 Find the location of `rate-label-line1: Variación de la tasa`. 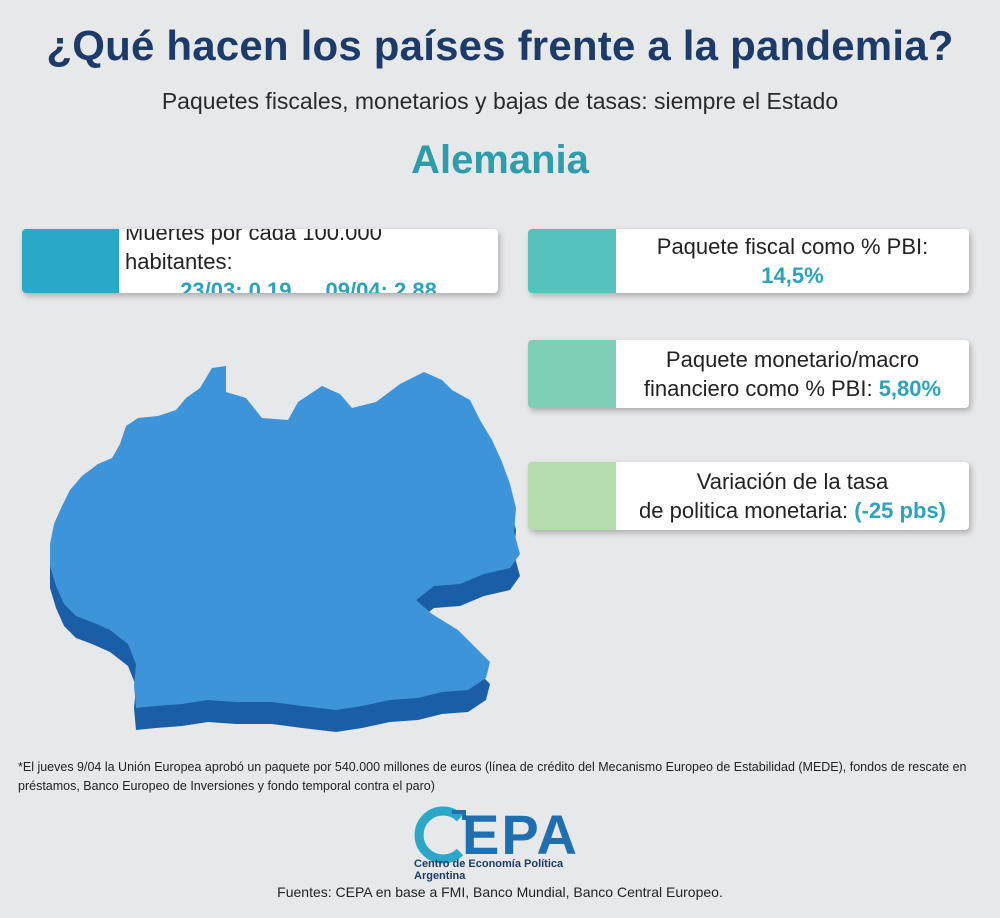

rate-label-line1: Variación de la tasa is located at coordinates (792, 481).